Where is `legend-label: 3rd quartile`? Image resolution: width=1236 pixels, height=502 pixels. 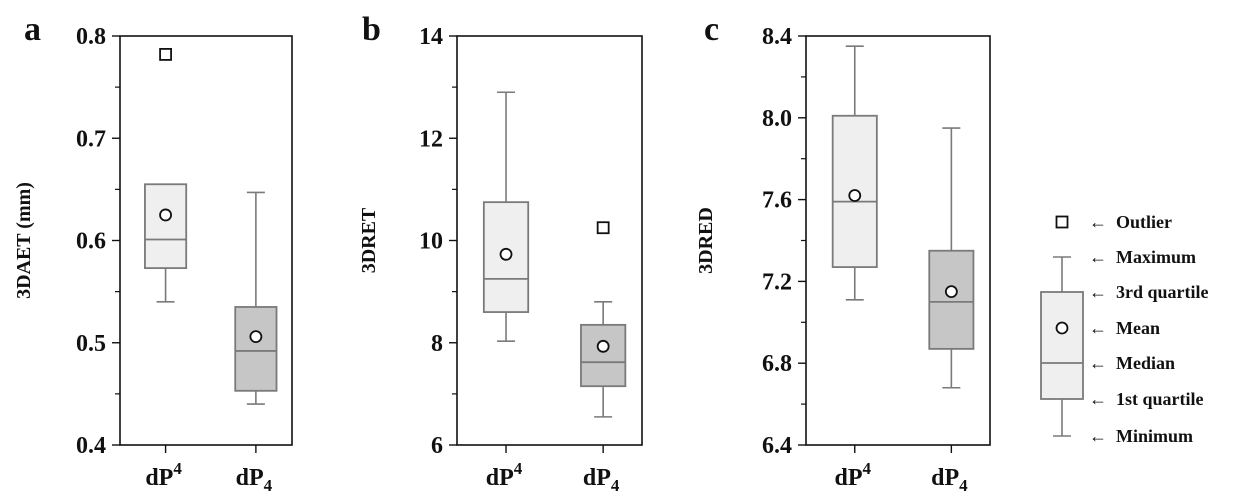 legend-label: 3rd quartile is located at coordinates (1162, 292).